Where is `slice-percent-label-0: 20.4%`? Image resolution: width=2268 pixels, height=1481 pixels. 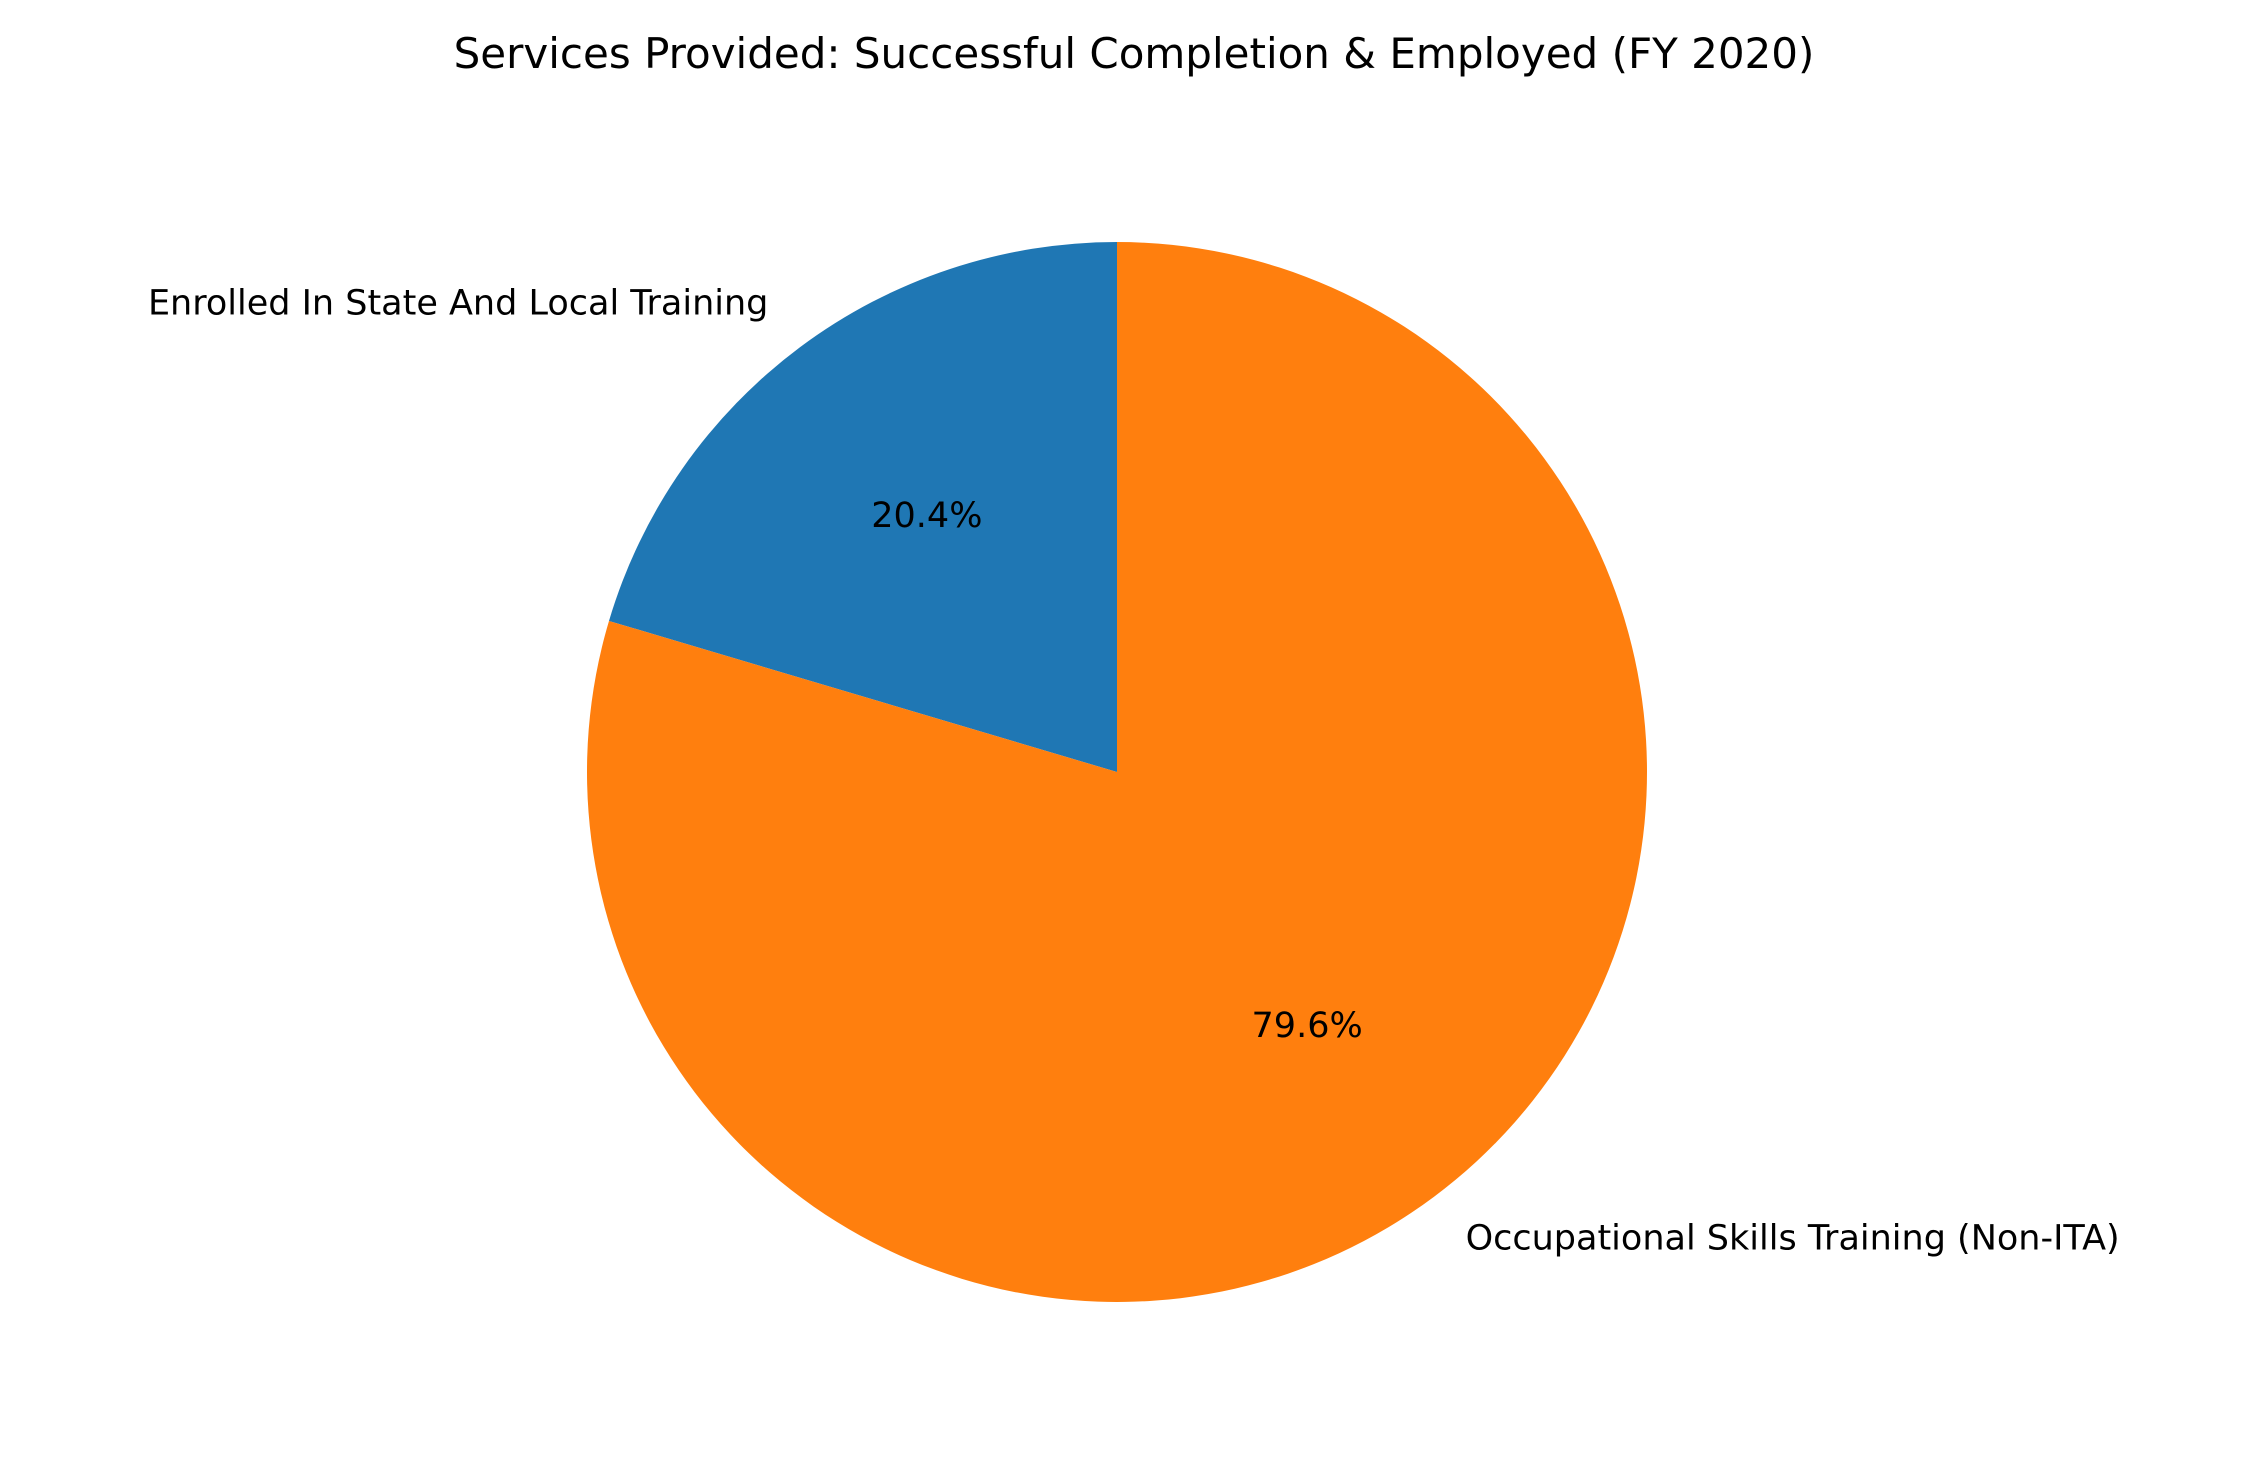 slice-percent-label-0: 20.4% is located at coordinates (926, 516).